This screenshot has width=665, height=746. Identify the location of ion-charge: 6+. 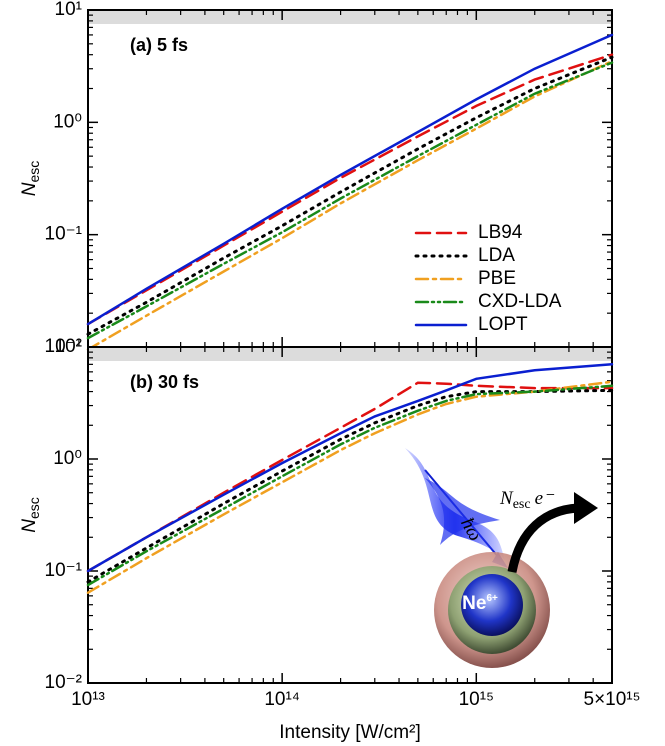
(492, 598).